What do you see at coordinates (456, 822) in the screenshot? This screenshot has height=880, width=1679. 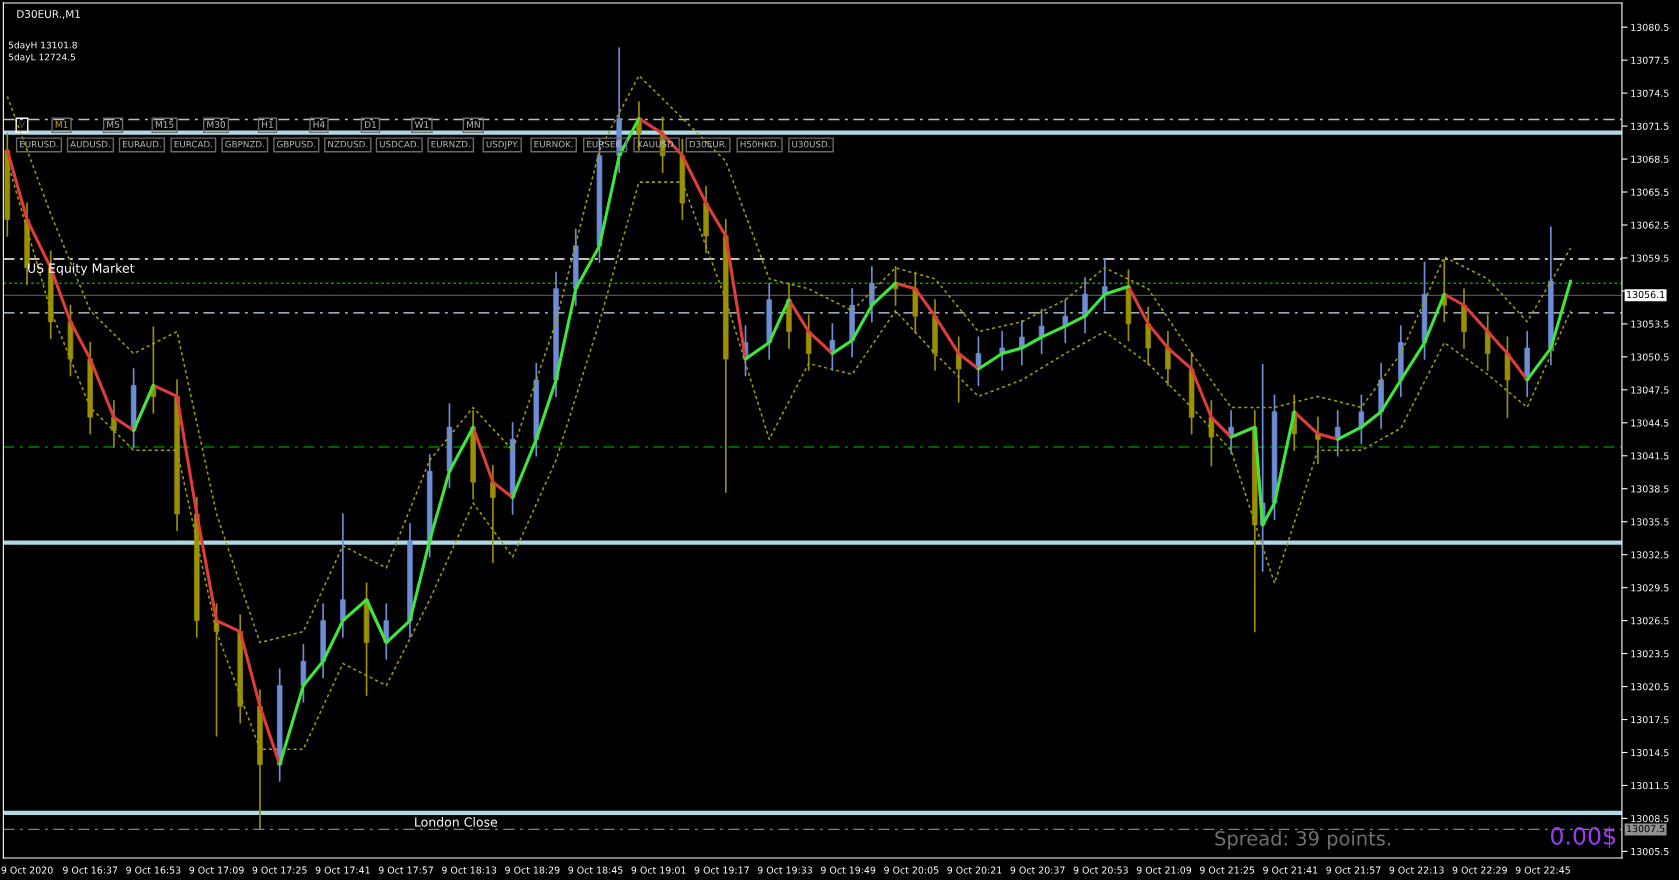 I see `annotation: London Close` at bounding box center [456, 822].